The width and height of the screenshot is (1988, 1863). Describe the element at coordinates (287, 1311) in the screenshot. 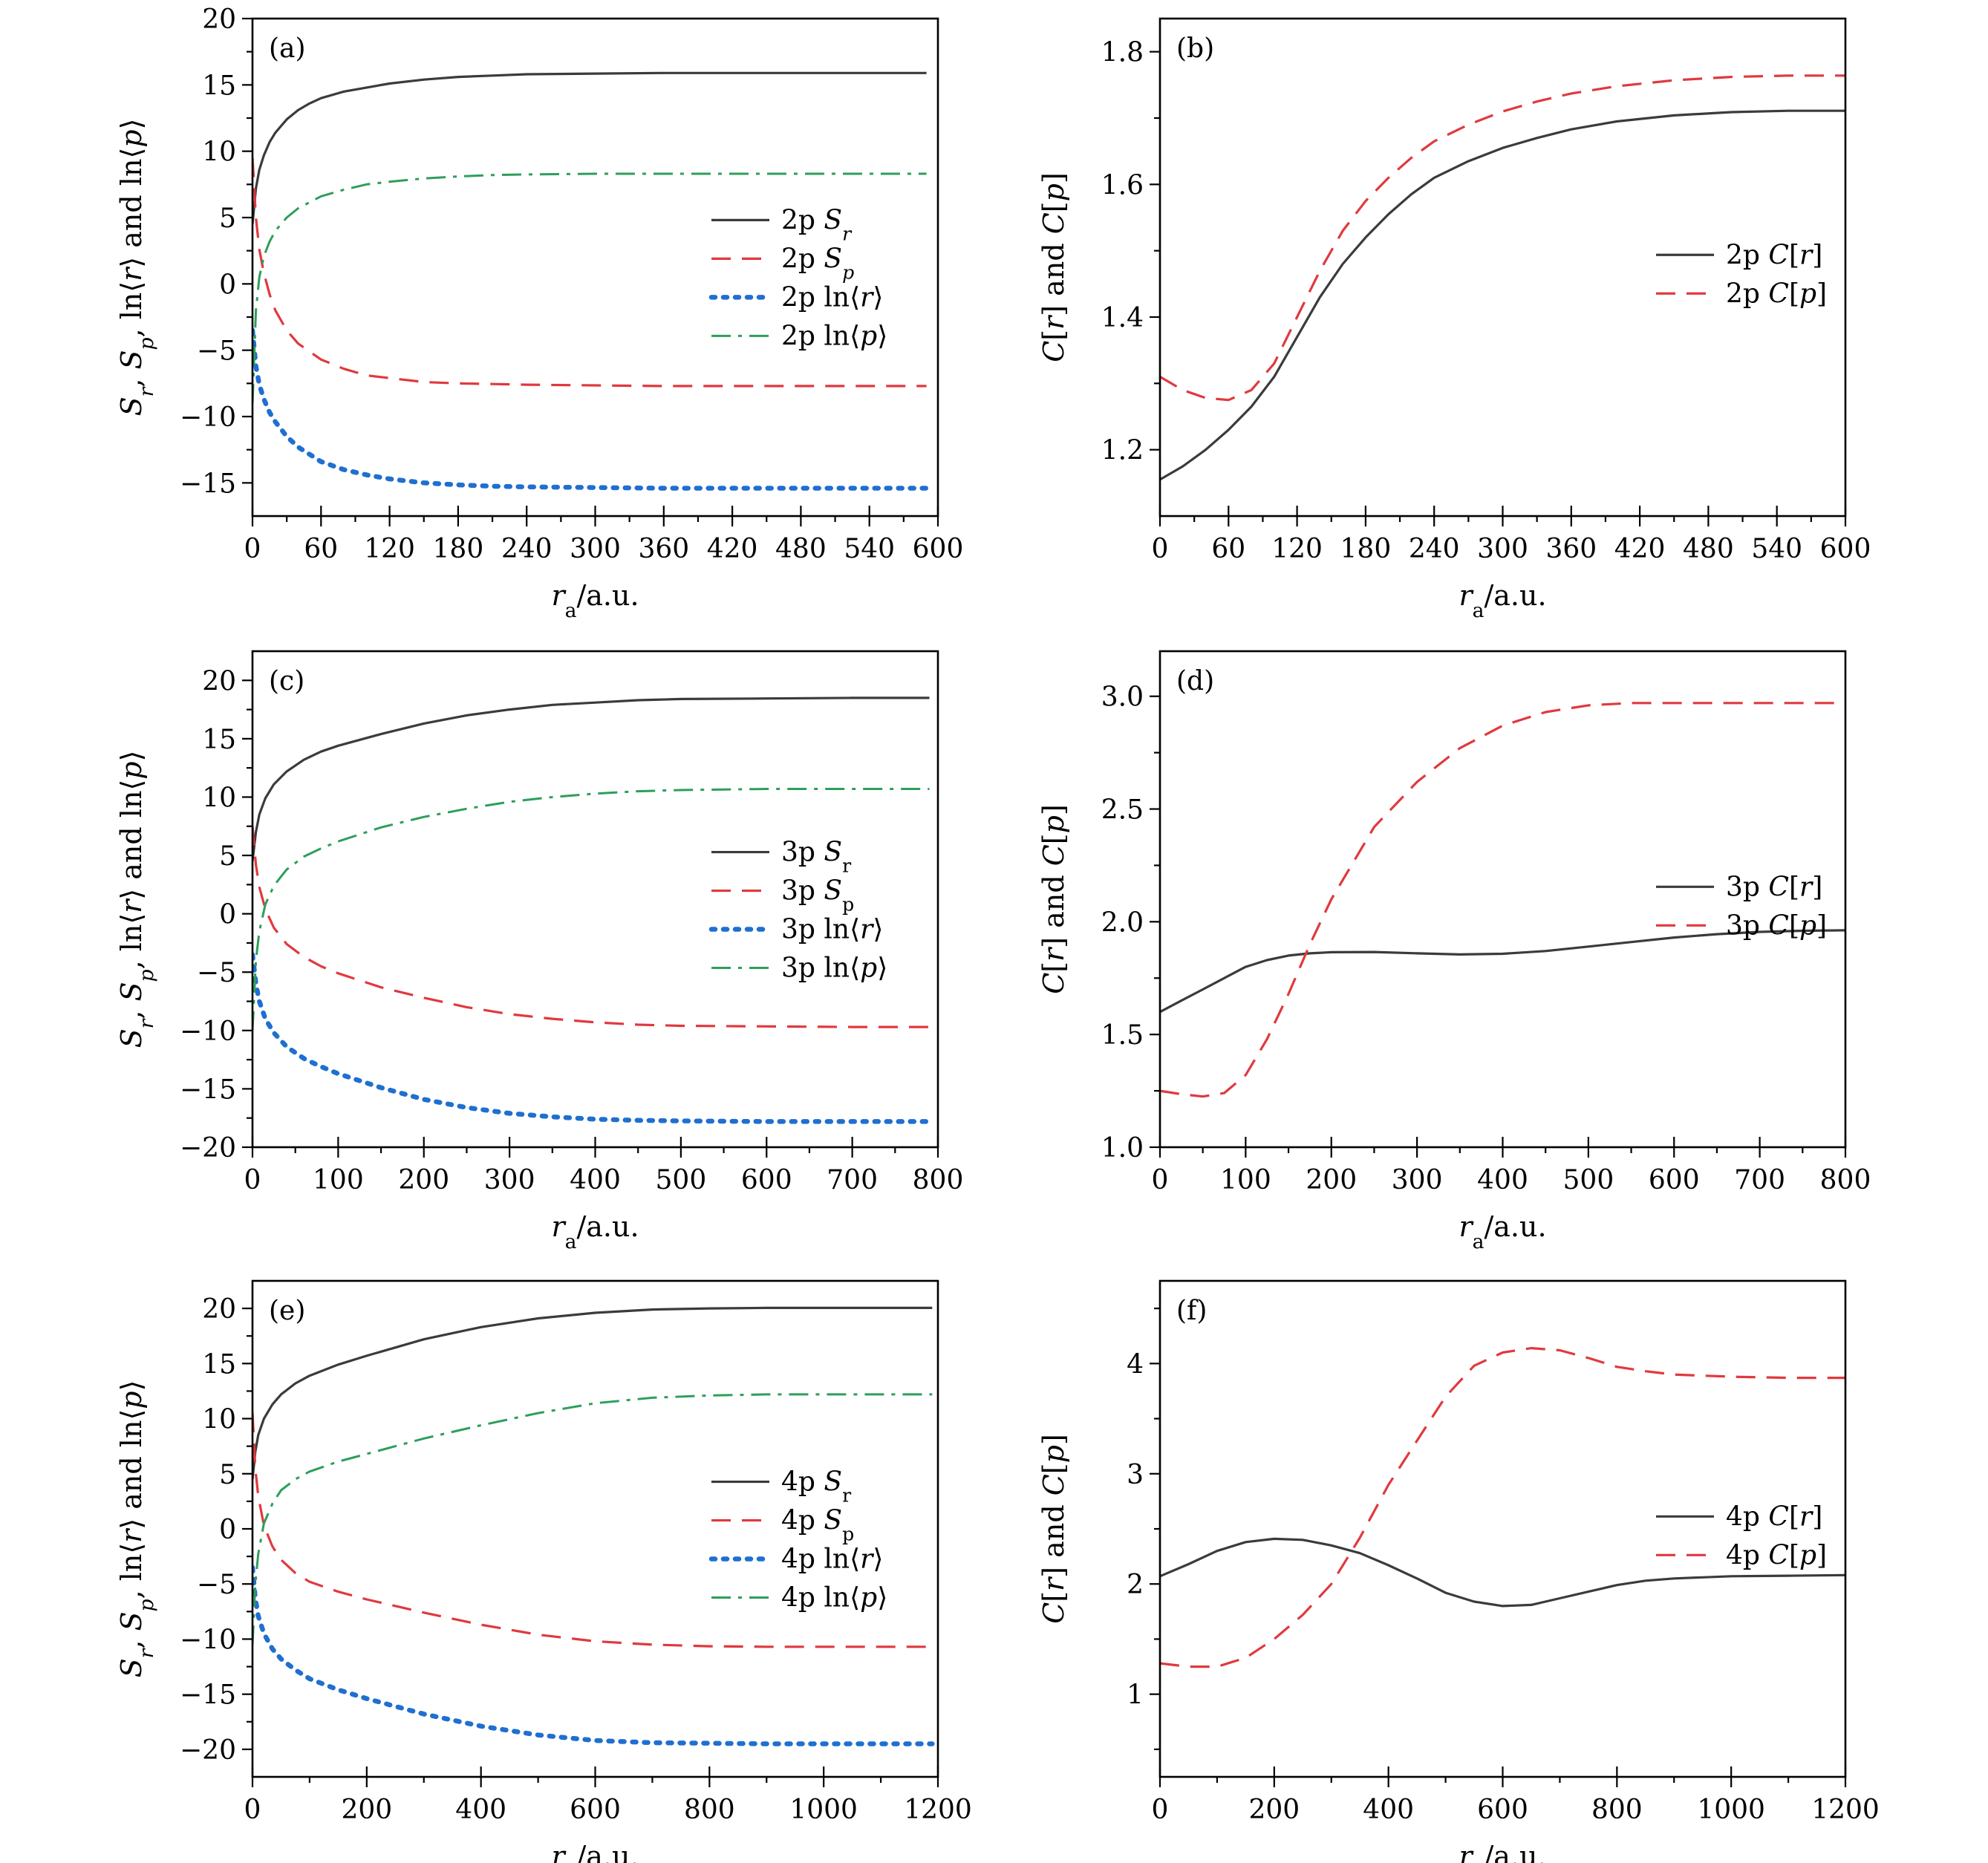

I see `panel-tag: (e)` at that location.